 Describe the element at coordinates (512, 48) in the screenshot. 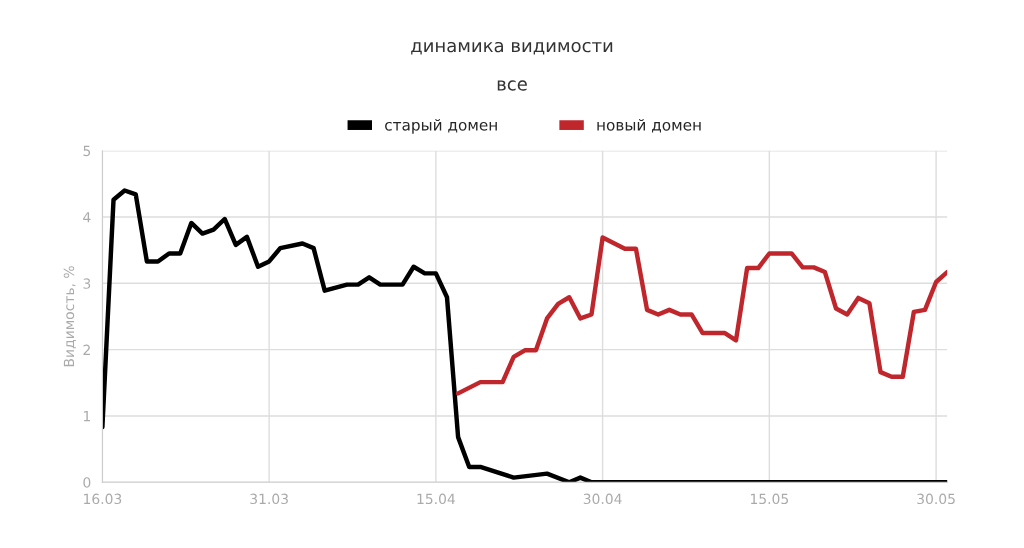

I see `chart-title: динамика видимости` at that location.